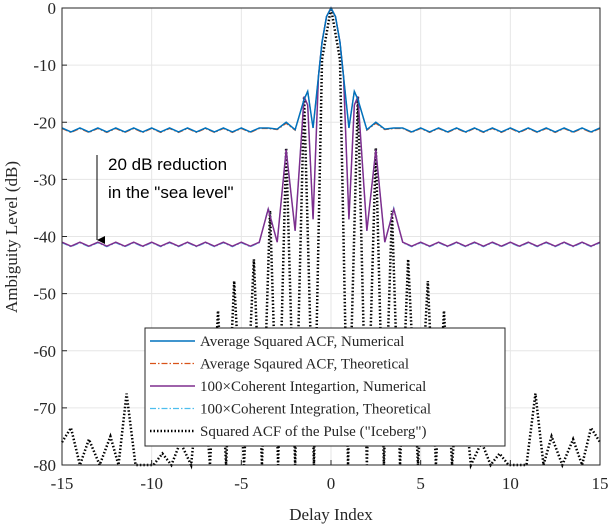 This screenshot has height=528, width=612. I want to click on x-tick-label: -10, so click(151, 483).